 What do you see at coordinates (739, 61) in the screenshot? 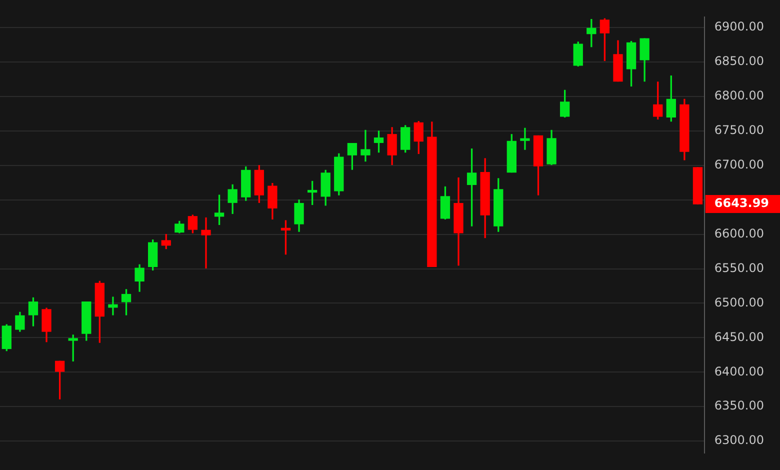
I see `y-tick-label: 6850.00` at bounding box center [739, 61].